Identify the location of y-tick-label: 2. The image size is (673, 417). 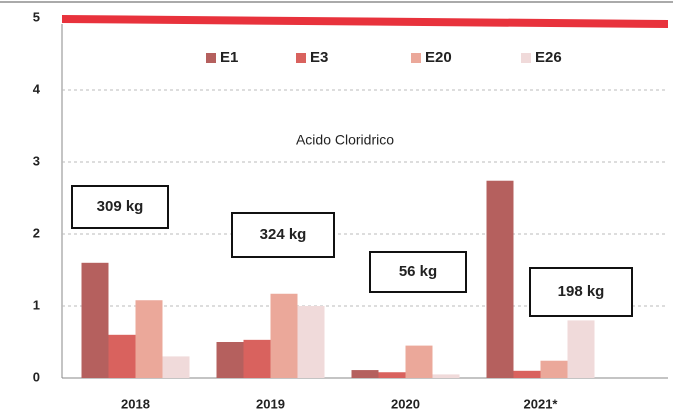
(36, 232).